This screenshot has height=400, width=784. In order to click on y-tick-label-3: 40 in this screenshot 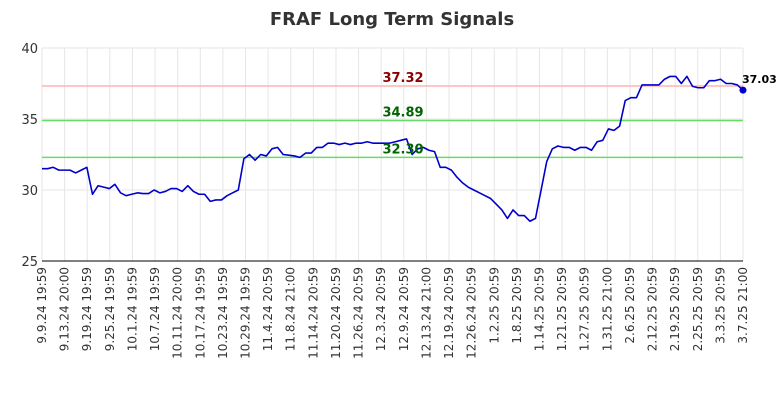, I will do `click(29, 49)`.